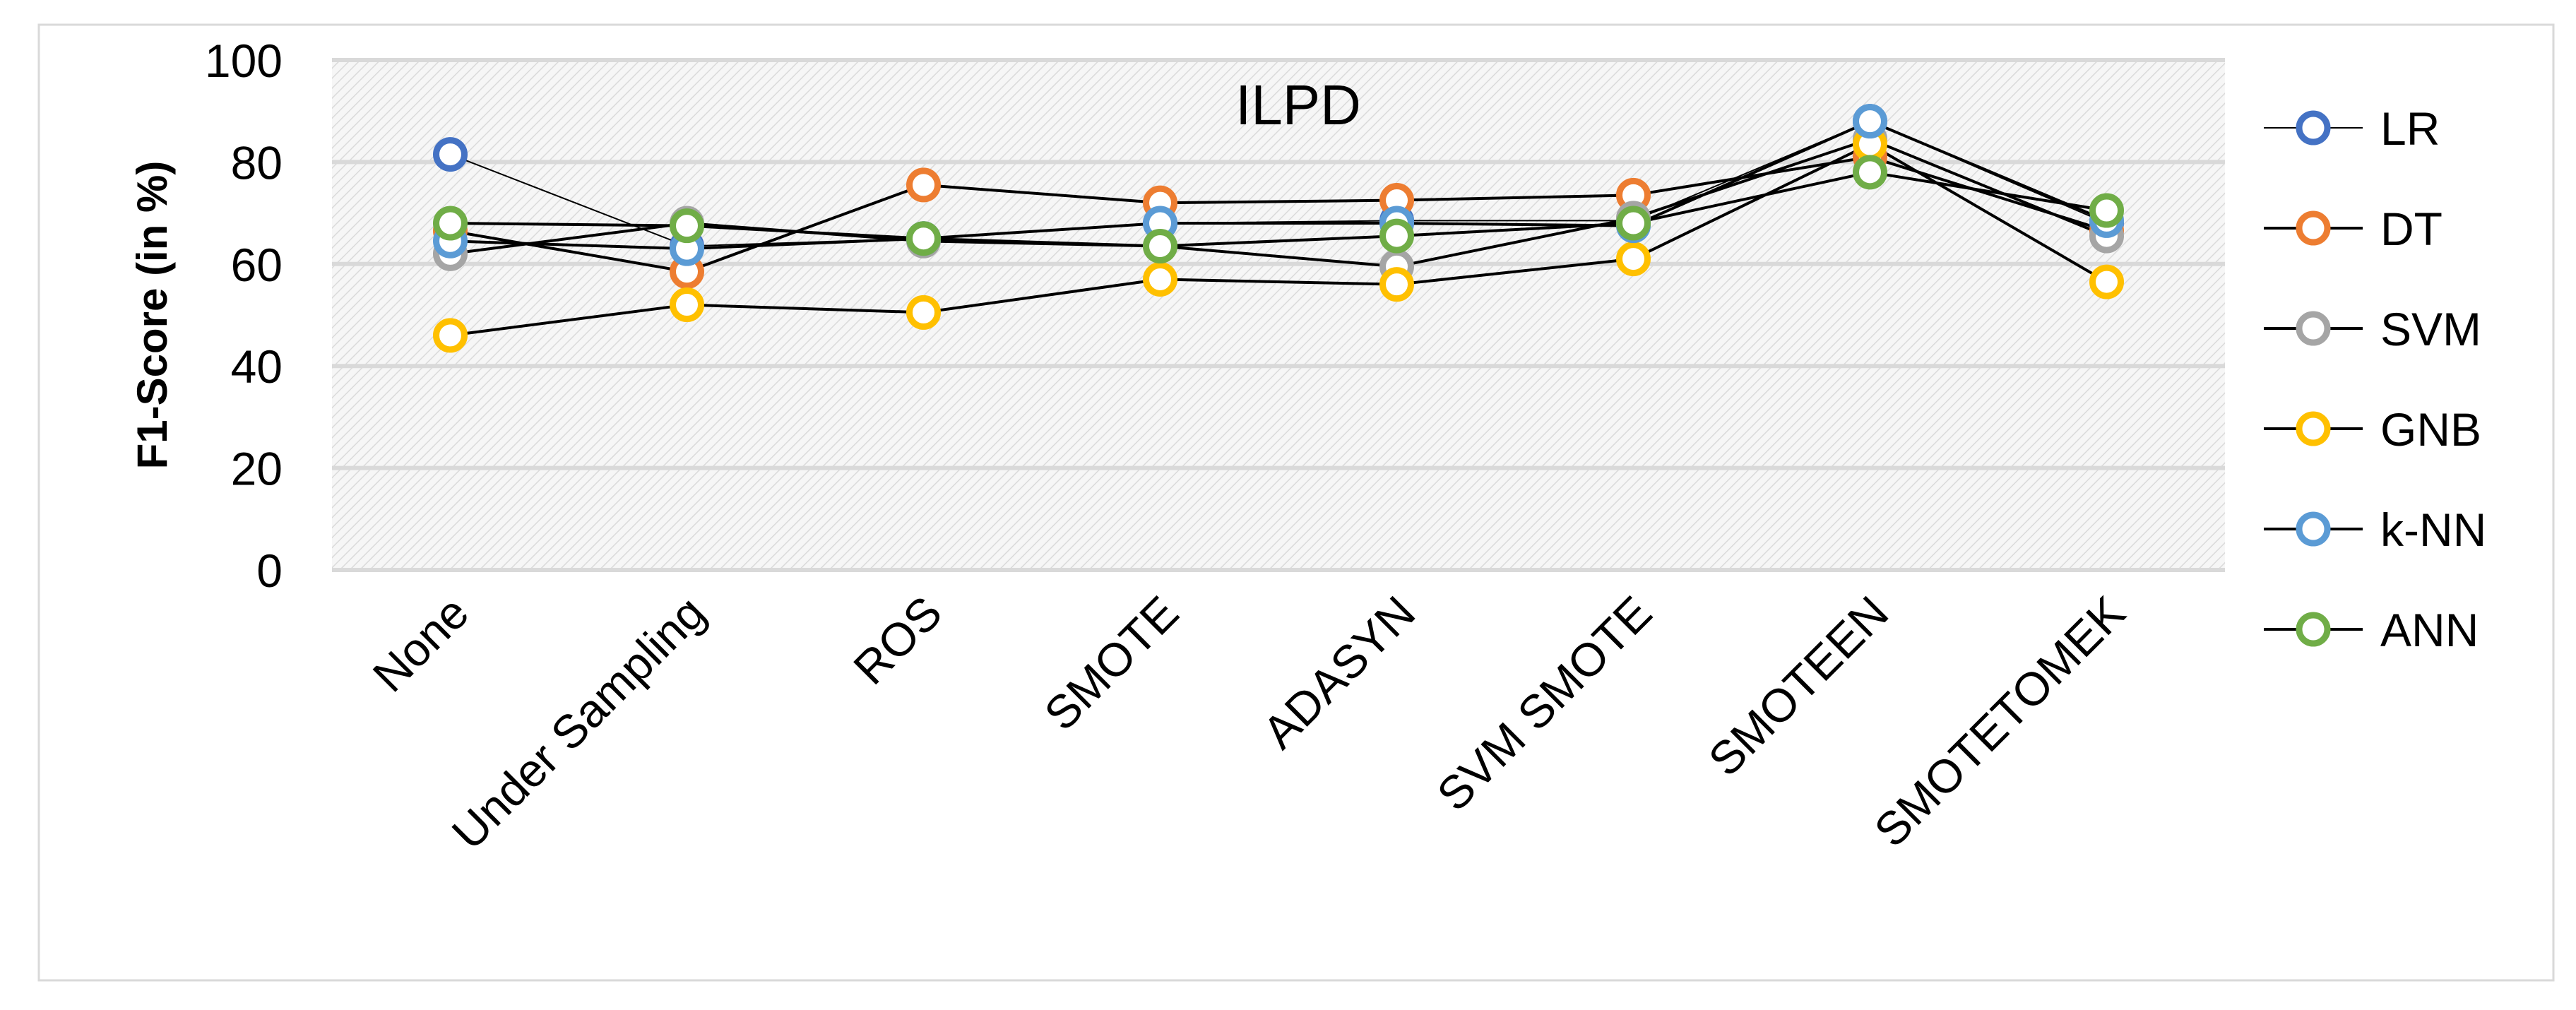 The height and width of the screenshot is (1010, 2576). What do you see at coordinates (2371, 630) in the screenshot?
I see `legend-item-ann: ANN` at bounding box center [2371, 630].